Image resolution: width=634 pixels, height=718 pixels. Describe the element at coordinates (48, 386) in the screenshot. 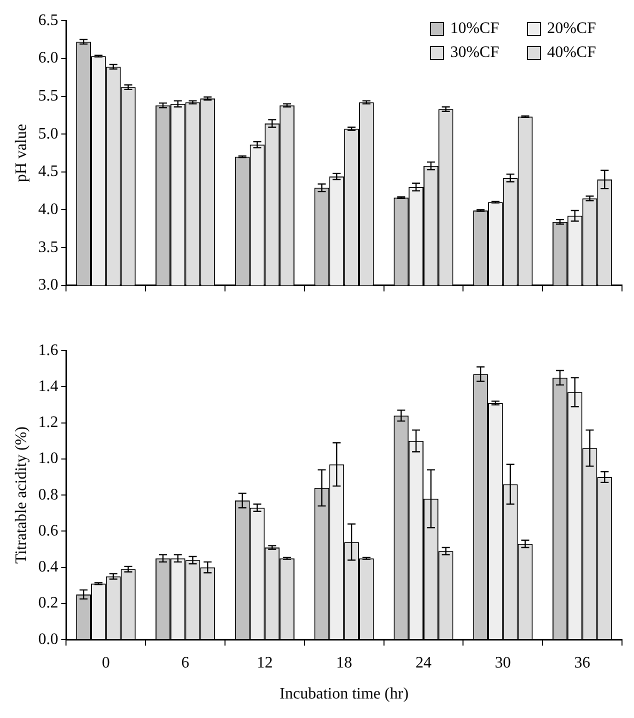

I see `y-tick-label: 1.4` at that location.